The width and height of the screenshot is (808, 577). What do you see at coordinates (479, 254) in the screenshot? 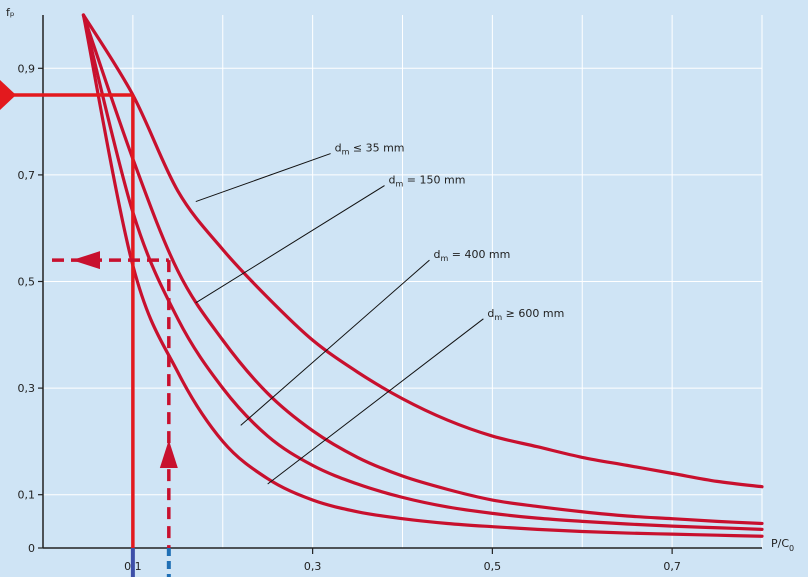
I see `series-label-rest: = 400 mm` at bounding box center [479, 254].